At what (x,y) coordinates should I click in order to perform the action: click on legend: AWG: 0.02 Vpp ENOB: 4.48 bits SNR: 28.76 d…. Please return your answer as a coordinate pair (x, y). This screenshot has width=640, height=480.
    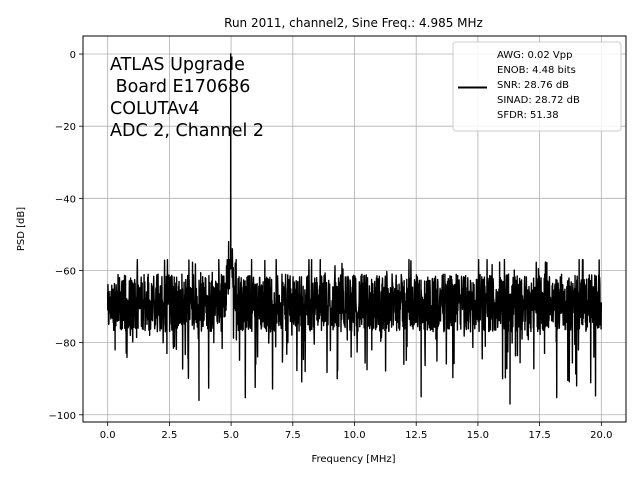
    Looking at the image, I should click on (537, 86).